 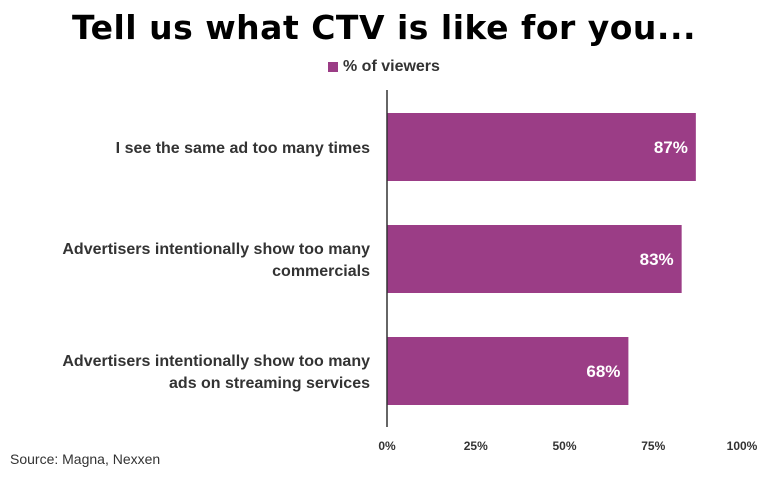 What do you see at coordinates (742, 446) in the screenshot?
I see `x-tick-label: 100%` at bounding box center [742, 446].